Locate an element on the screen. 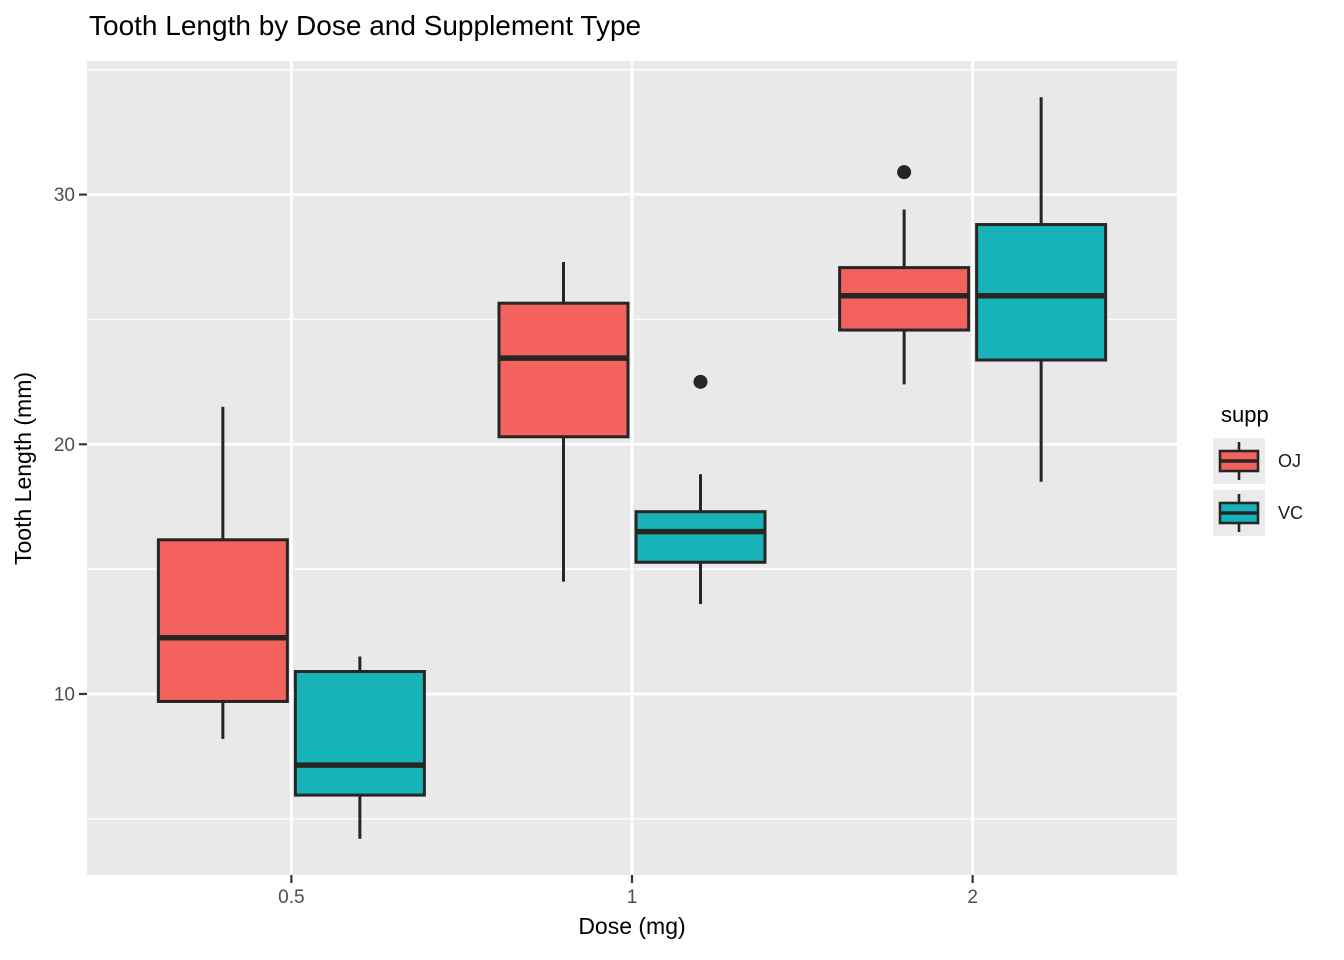  legend-key-oj-boxplot-glyph is located at coordinates (1239, 461).